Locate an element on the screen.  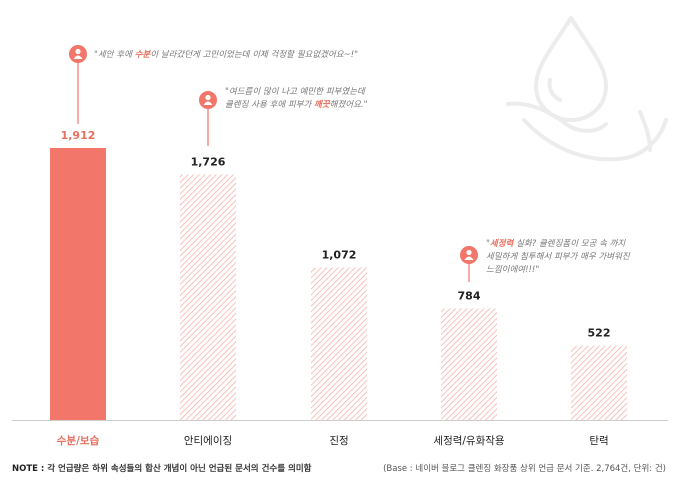
quote-1-line-1: 클렌징 사용 후에 피부가 깨끗해졌어요." is located at coordinates (296, 104).